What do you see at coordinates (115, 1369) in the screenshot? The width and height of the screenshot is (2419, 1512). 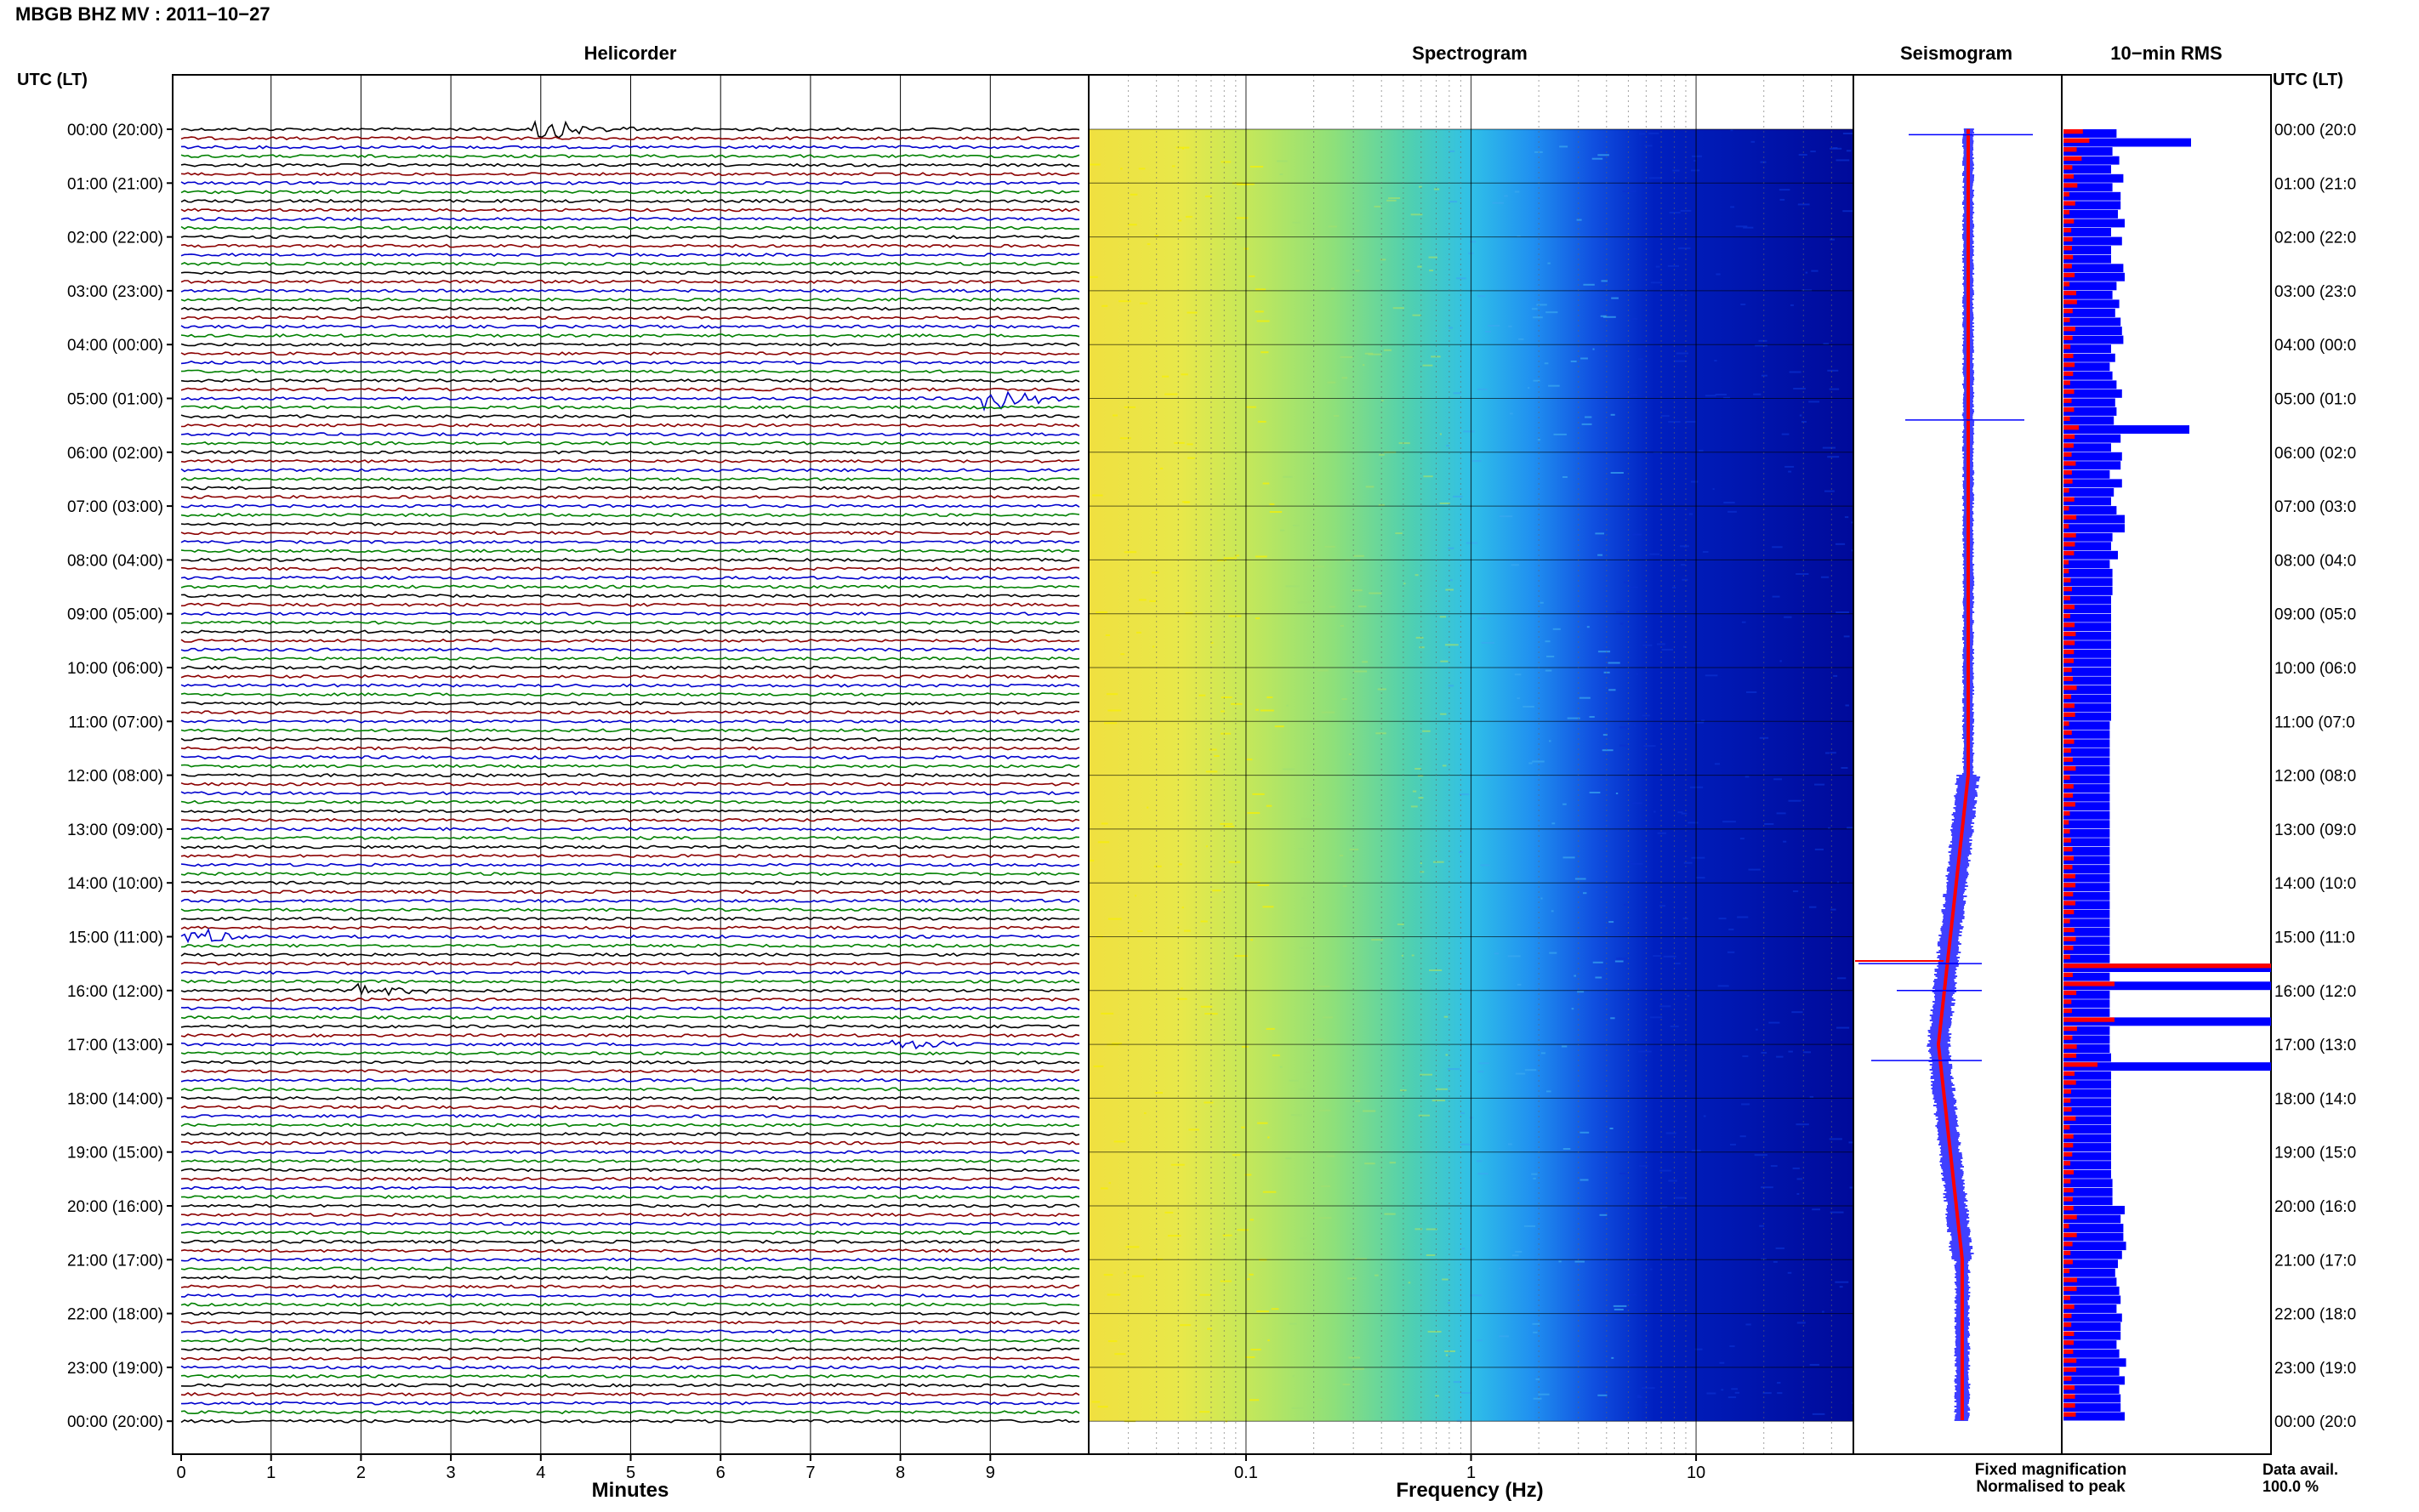 I see `time-label: 23:00 (19:00)` at bounding box center [115, 1369].